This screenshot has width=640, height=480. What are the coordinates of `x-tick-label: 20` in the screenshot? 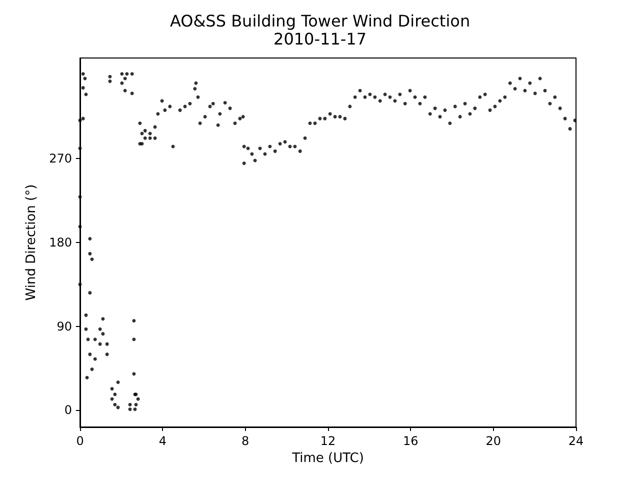 It's located at (493, 441).